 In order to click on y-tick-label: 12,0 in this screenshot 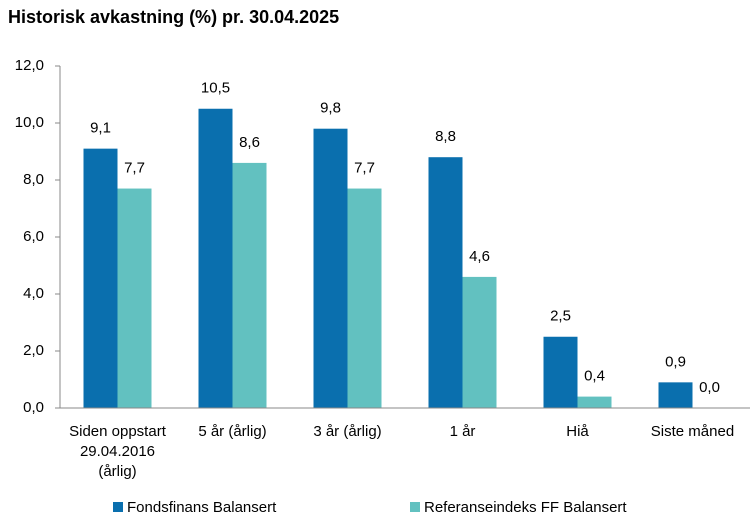, I will do `click(29, 65)`.